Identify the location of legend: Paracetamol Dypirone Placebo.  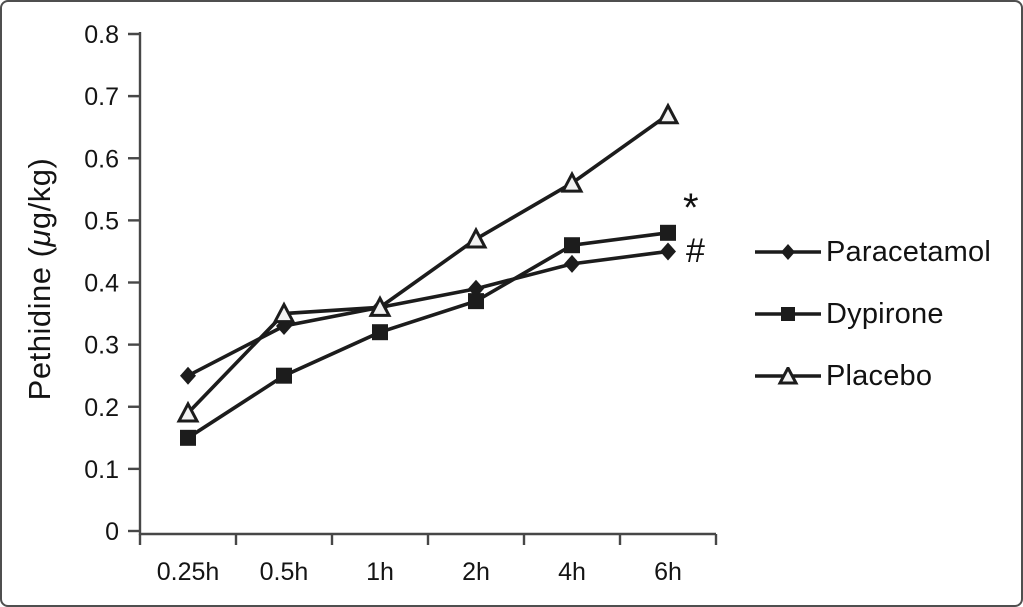
(872, 325).